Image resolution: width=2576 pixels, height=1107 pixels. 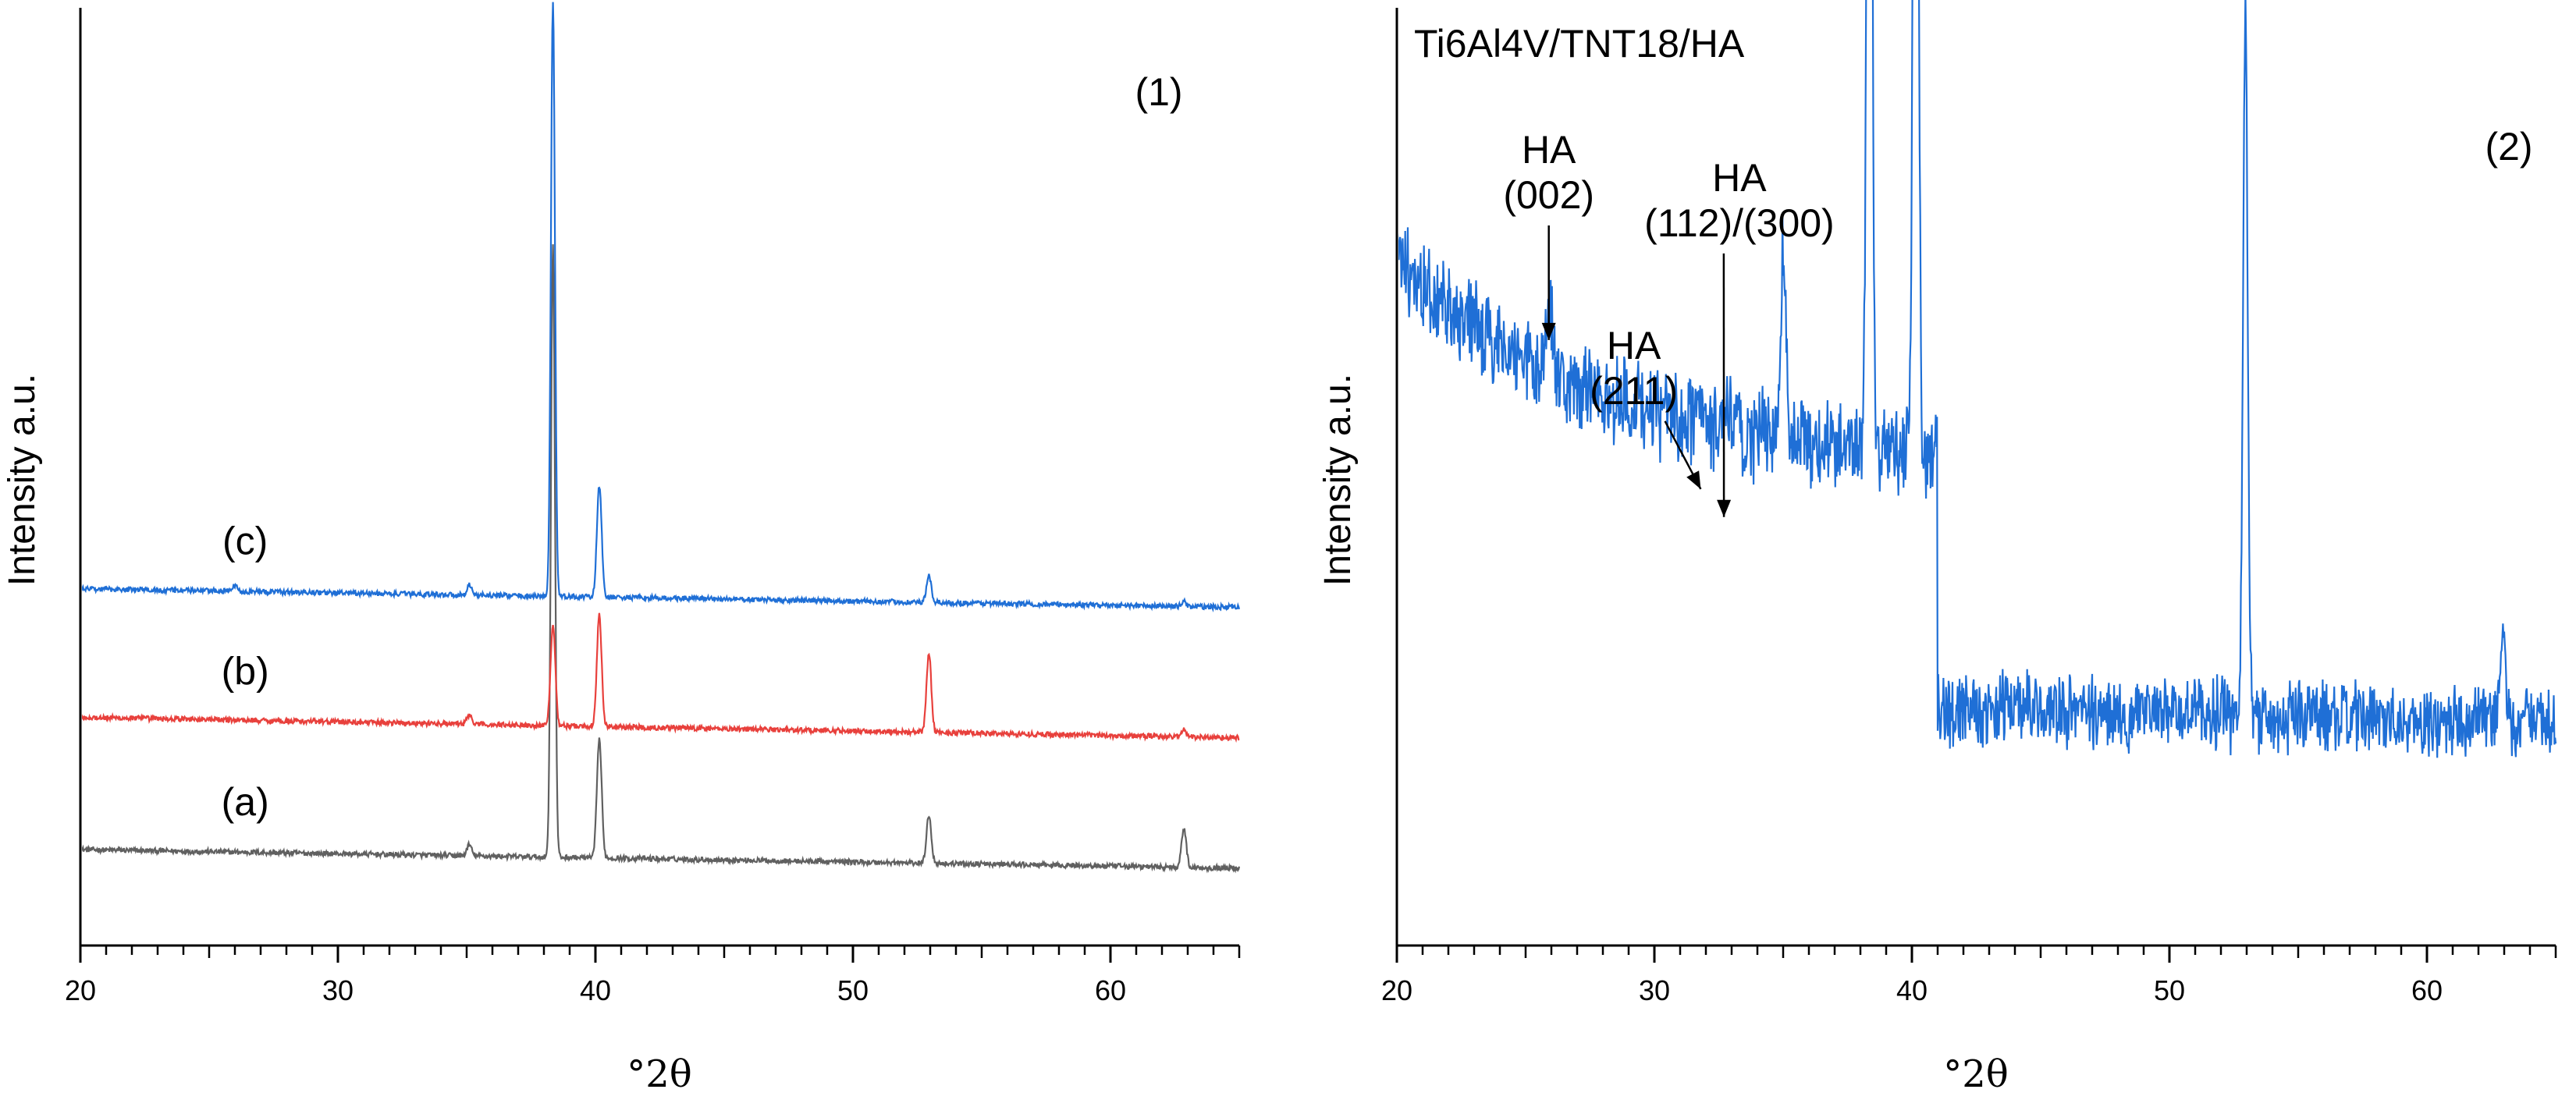 What do you see at coordinates (1579, 44) in the screenshot?
I see `chart-title: Ti6Al4V/TNT18/HA` at bounding box center [1579, 44].